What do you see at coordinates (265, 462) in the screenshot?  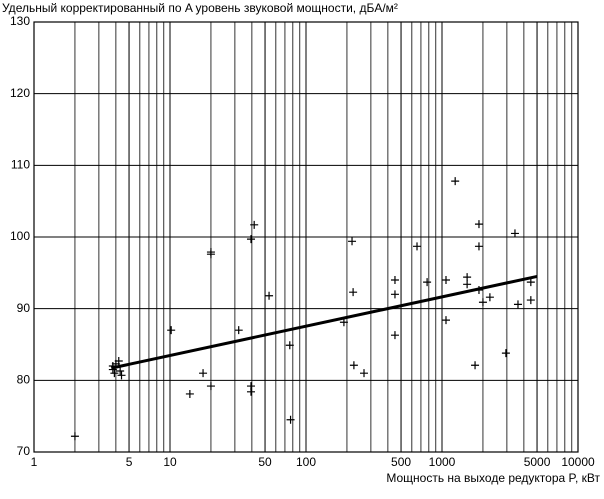 I see `x-tick-label: 50` at bounding box center [265, 462].